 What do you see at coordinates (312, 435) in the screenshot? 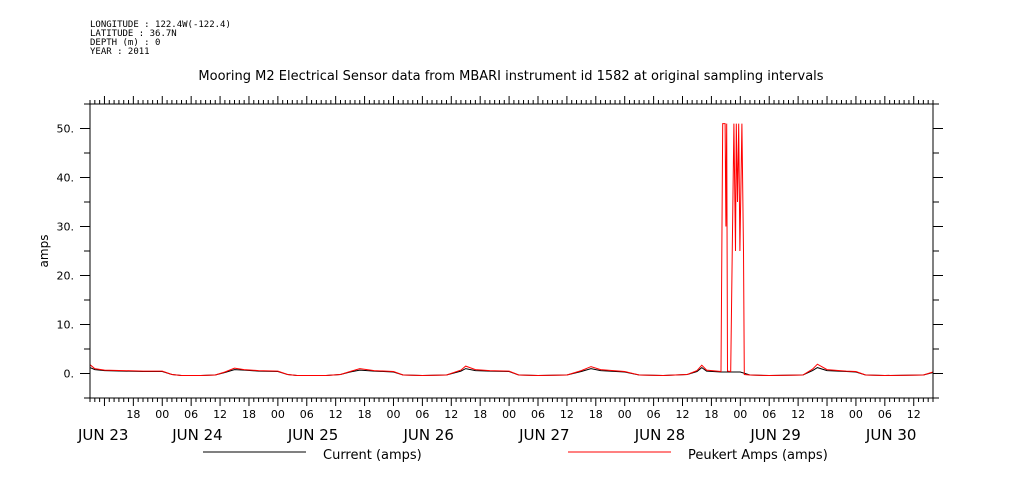
I see `x-date-label: JUN 25` at bounding box center [312, 435].